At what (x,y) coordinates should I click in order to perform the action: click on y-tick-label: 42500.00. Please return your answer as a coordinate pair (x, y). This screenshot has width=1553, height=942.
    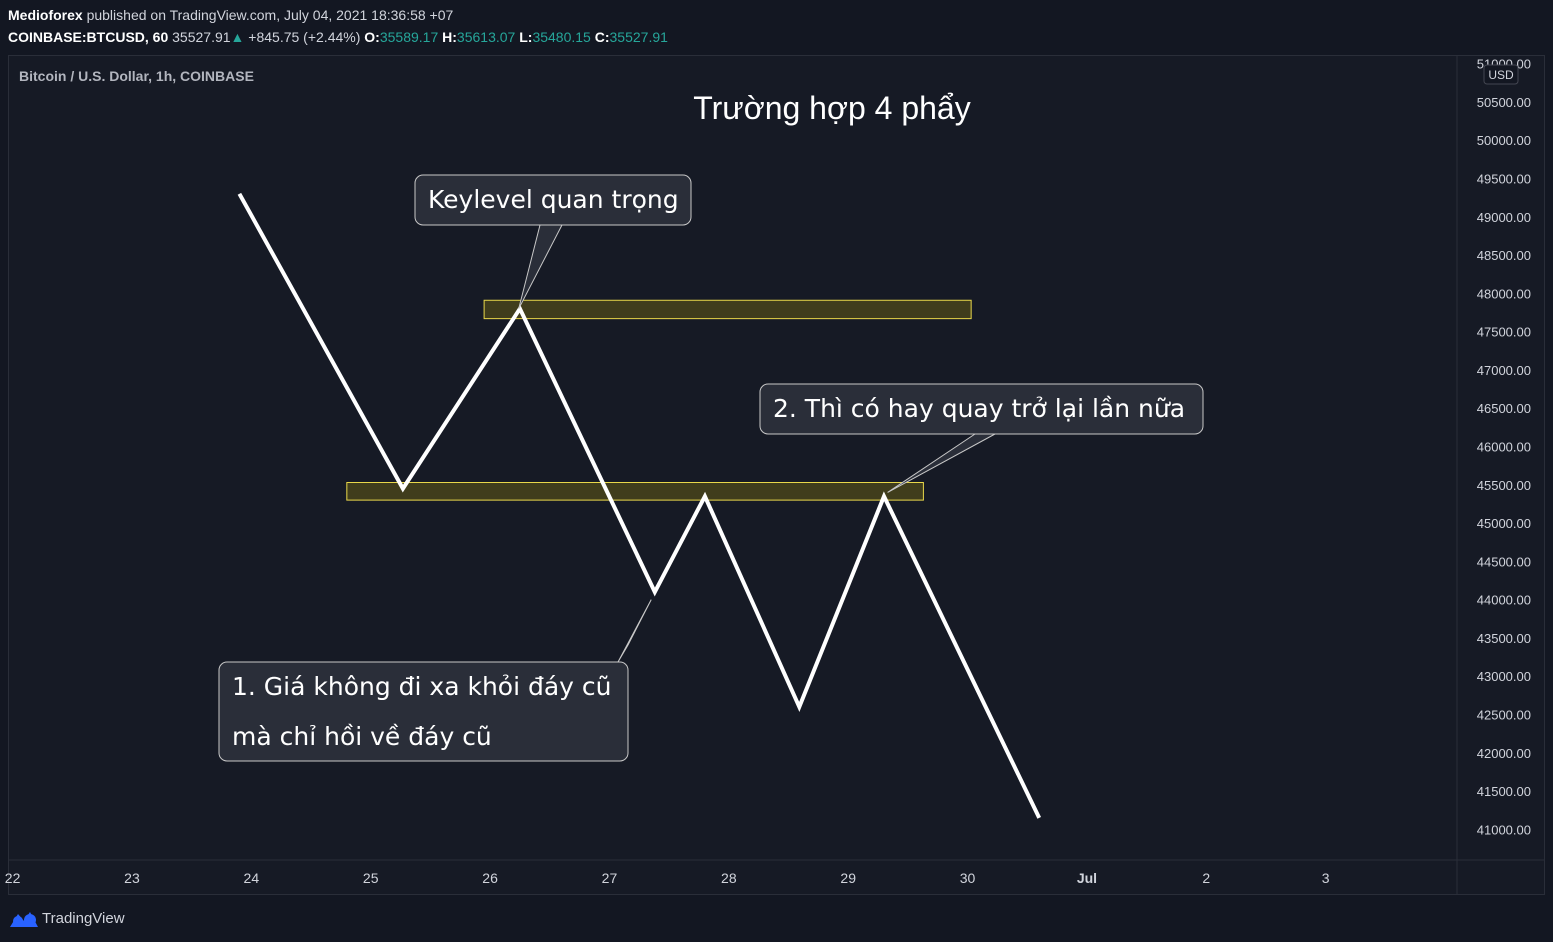
    Looking at the image, I should click on (1504, 715).